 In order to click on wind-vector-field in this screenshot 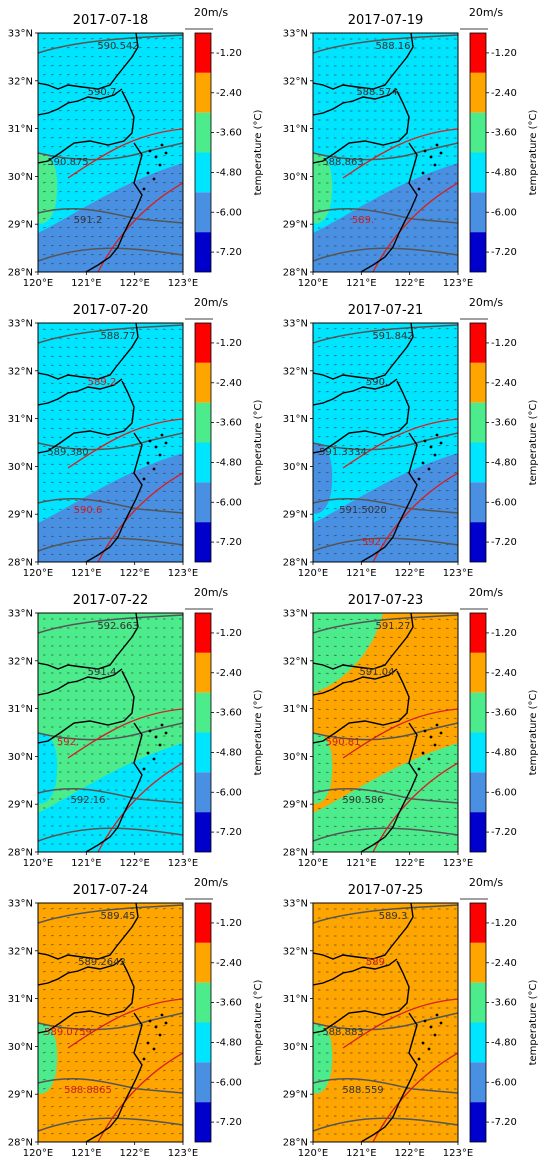, I will do `click(387, 731)`.